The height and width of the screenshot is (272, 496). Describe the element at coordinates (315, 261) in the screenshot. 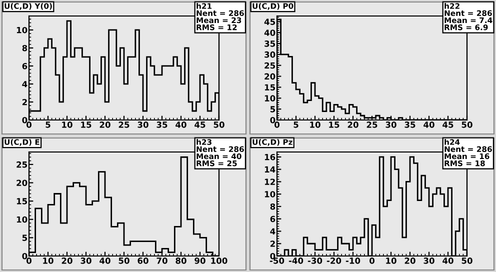

I see `x-tick-label: -30` at that location.